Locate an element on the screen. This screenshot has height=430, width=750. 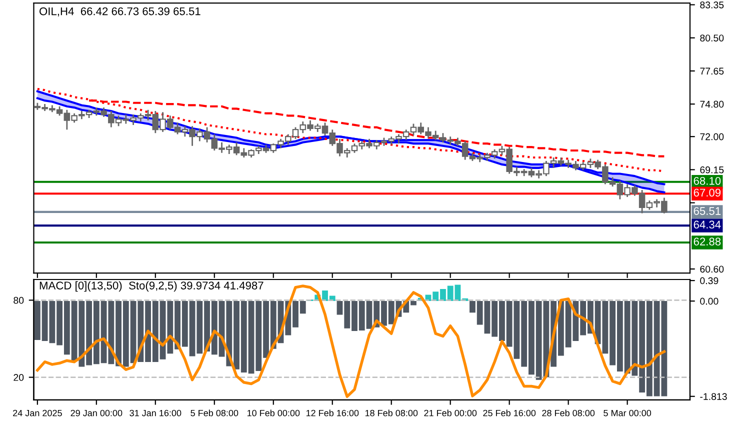
y2-tick-label: 20 is located at coordinates (19, 377).